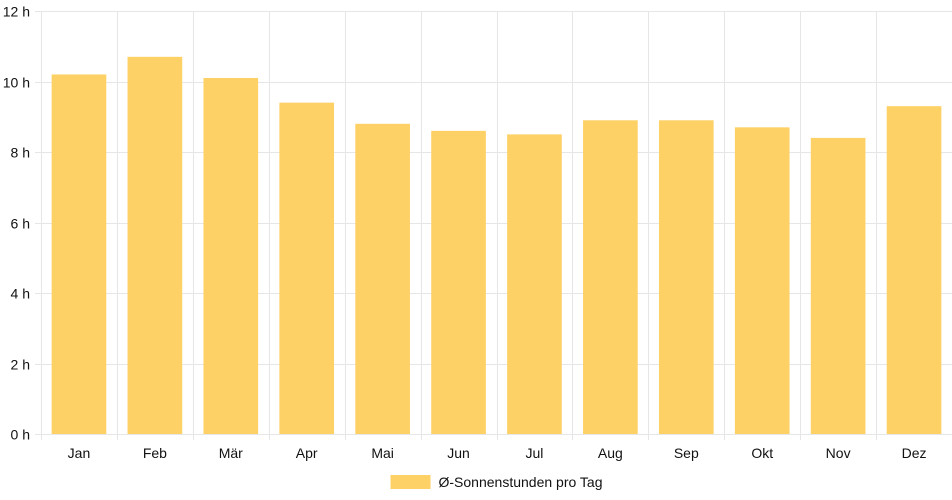  Describe the element at coordinates (914, 453) in the screenshot. I see `x-tick-label: Dez` at that location.